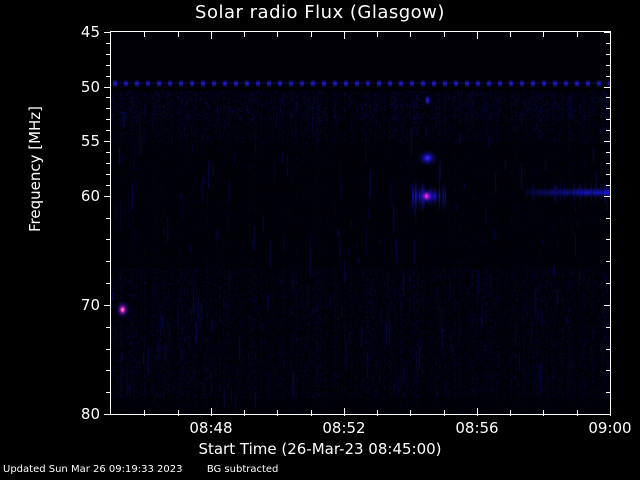 The height and width of the screenshot is (480, 640). Describe the element at coordinates (90, 196) in the screenshot. I see `y-tick-label-60: 60` at that location.